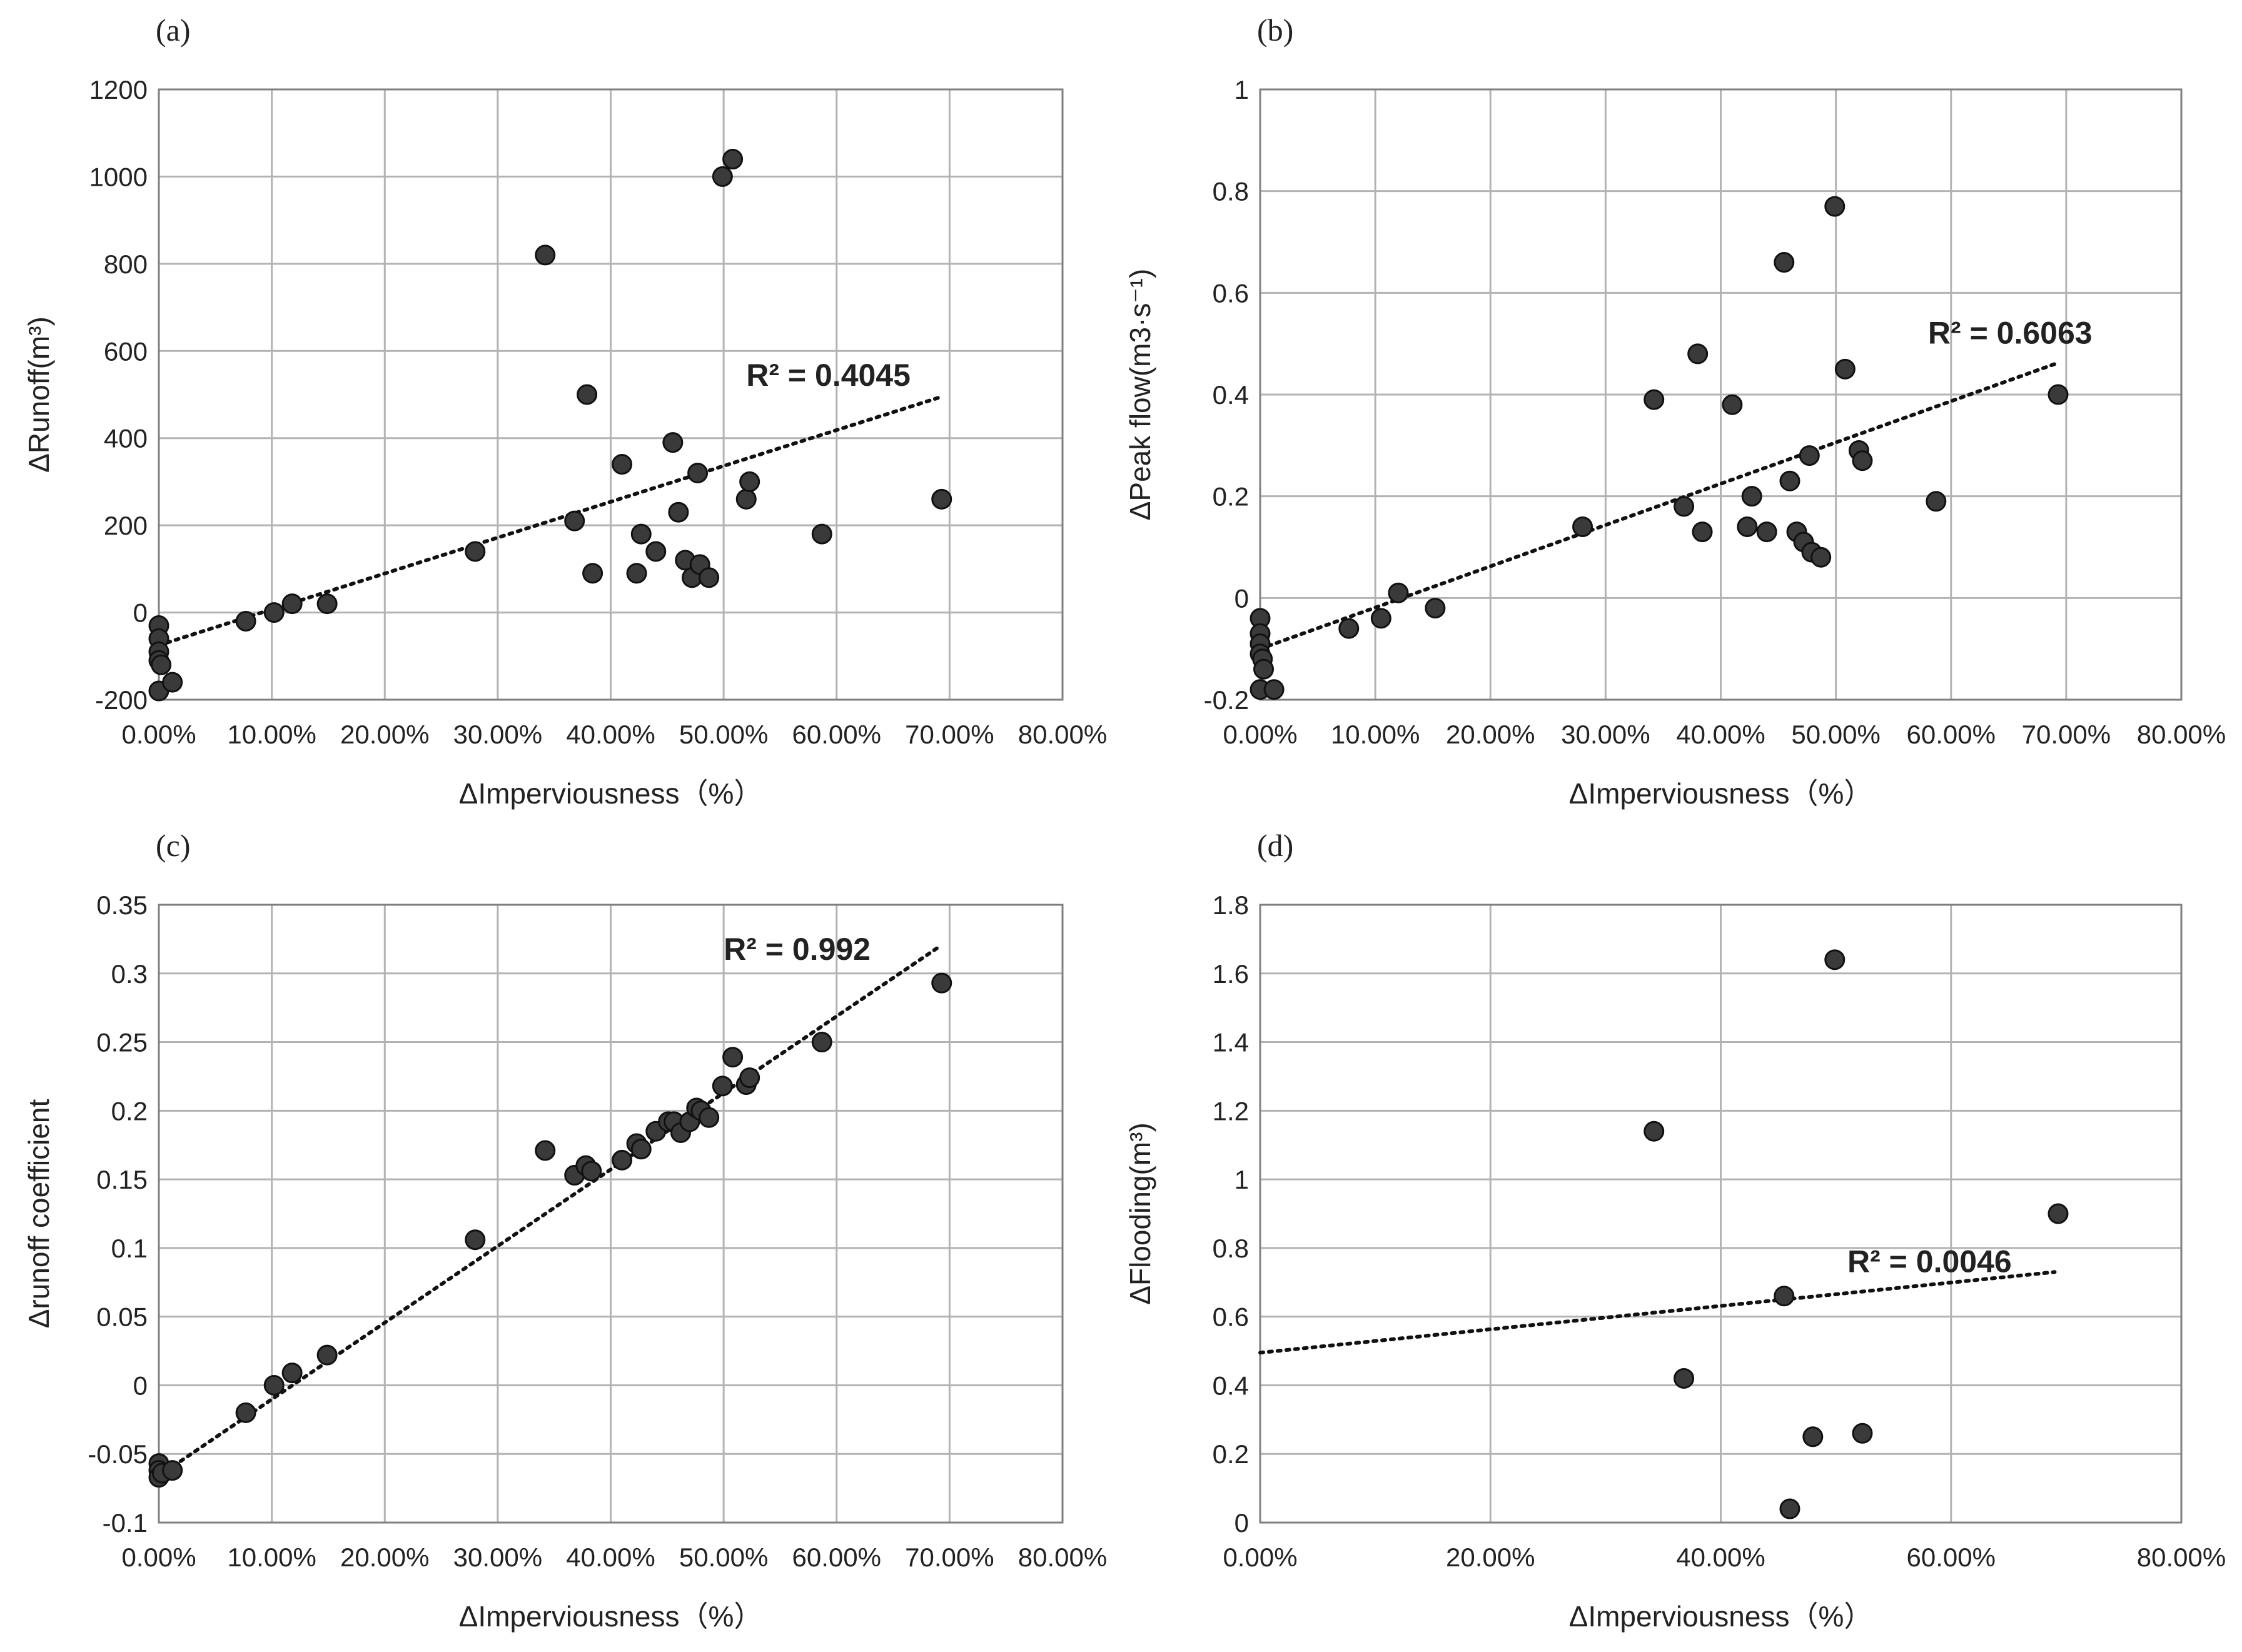 The image size is (2242, 1652). What do you see at coordinates (1657, 1312) in the screenshot?
I see `panel-d-trendline` at bounding box center [1657, 1312].